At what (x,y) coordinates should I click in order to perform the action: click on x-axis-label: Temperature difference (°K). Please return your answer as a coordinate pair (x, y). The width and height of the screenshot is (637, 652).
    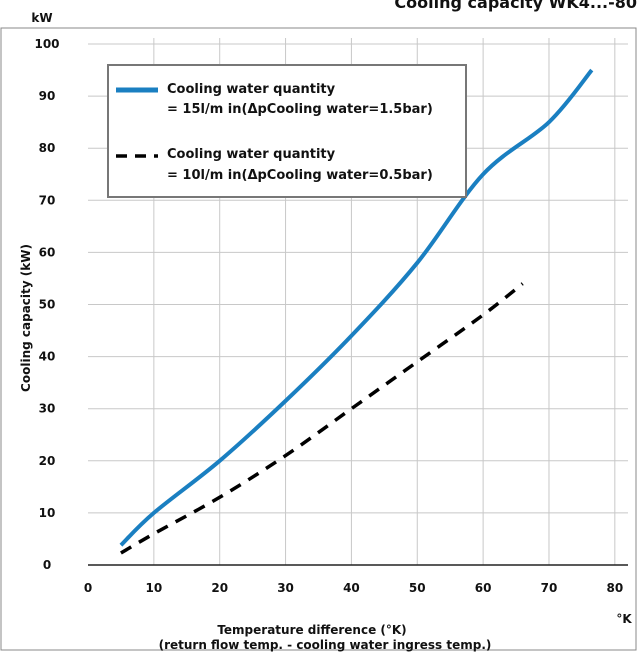
    Looking at the image, I should click on (311, 630).